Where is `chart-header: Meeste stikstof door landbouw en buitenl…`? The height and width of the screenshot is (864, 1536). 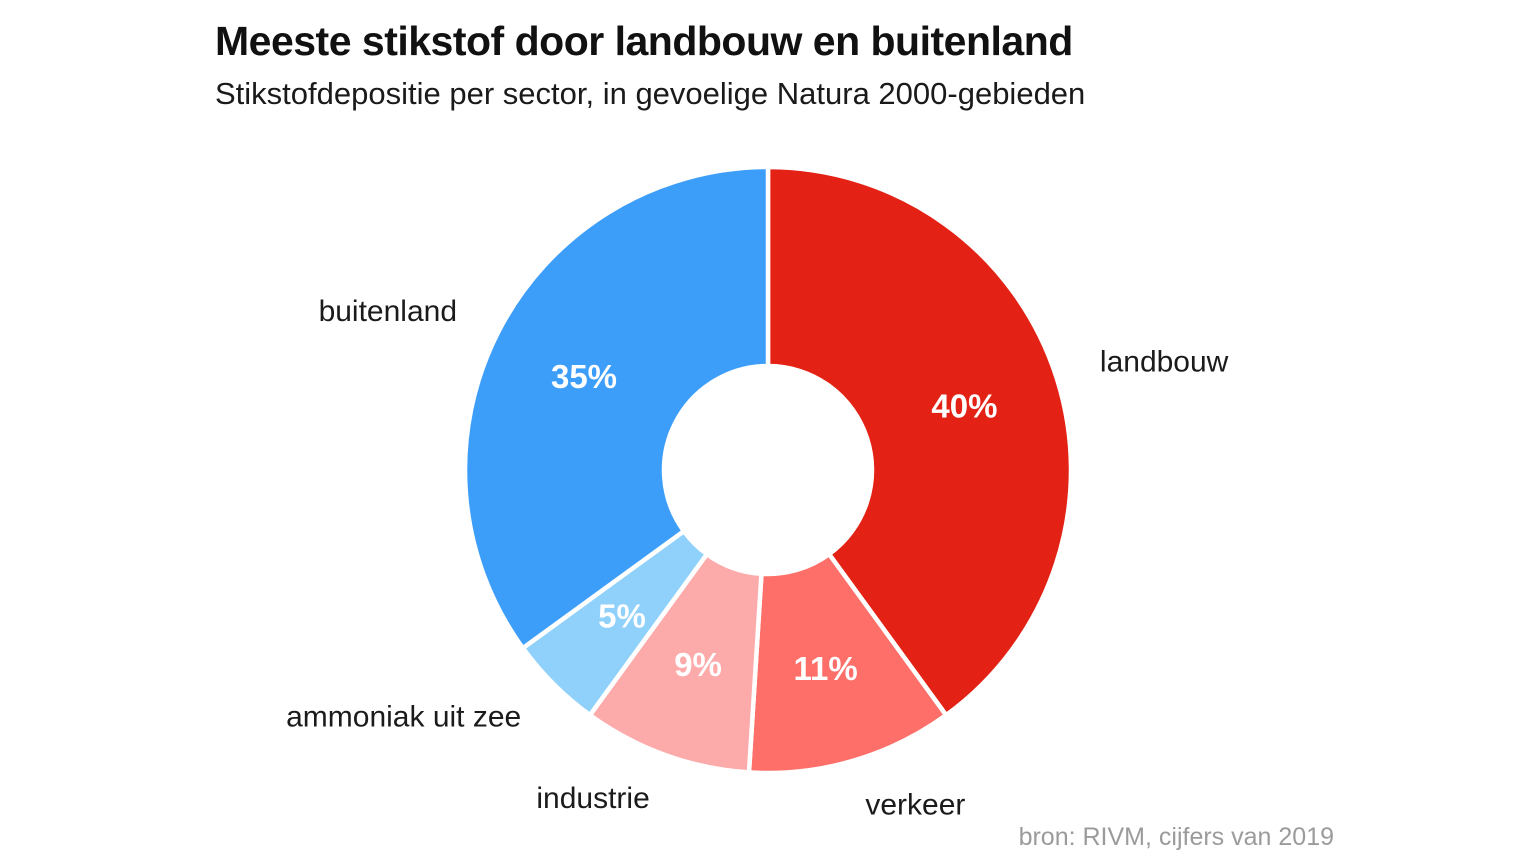
chart-header: Meeste stikstof door landbouw en buitenl… is located at coordinates (815, 65).